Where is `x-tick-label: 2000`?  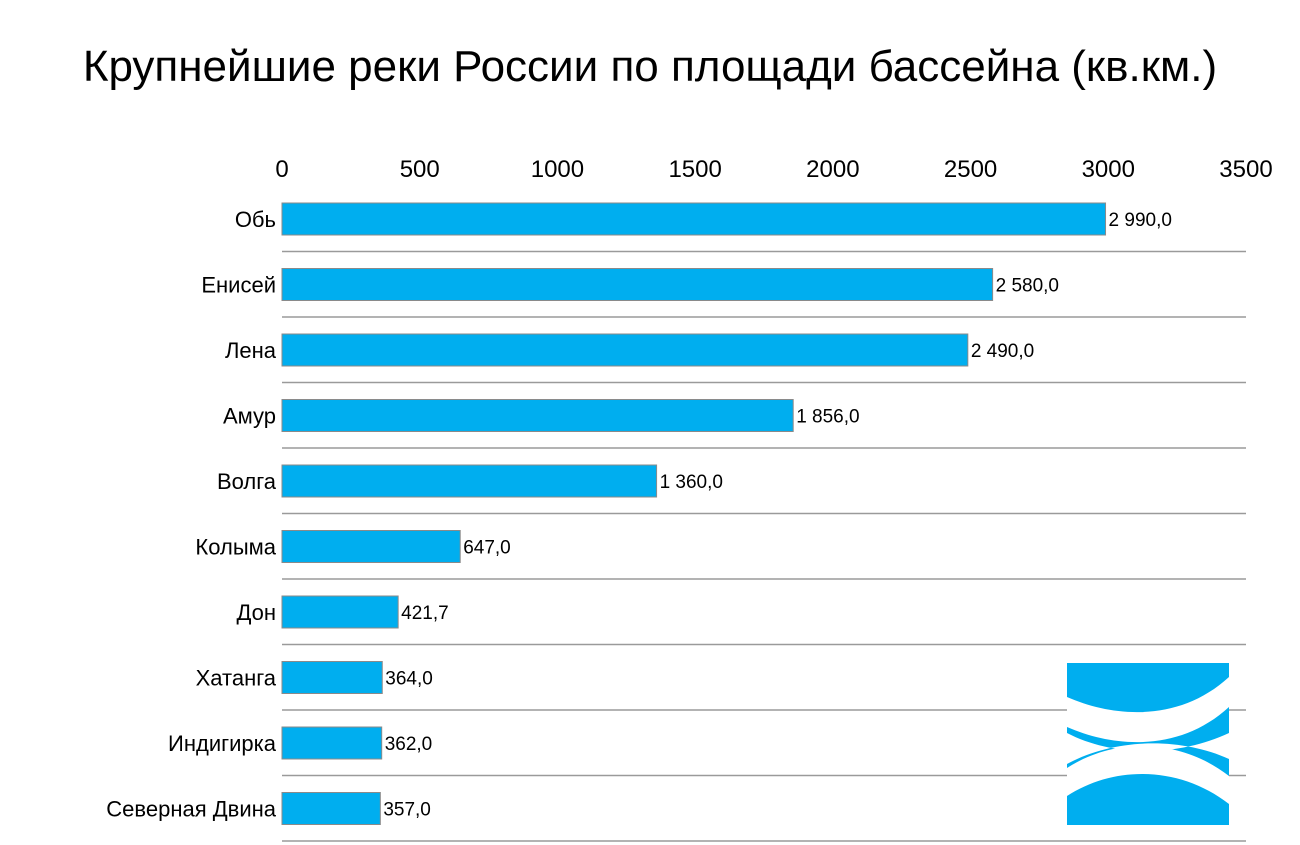 x-tick-label: 2000 is located at coordinates (832, 169).